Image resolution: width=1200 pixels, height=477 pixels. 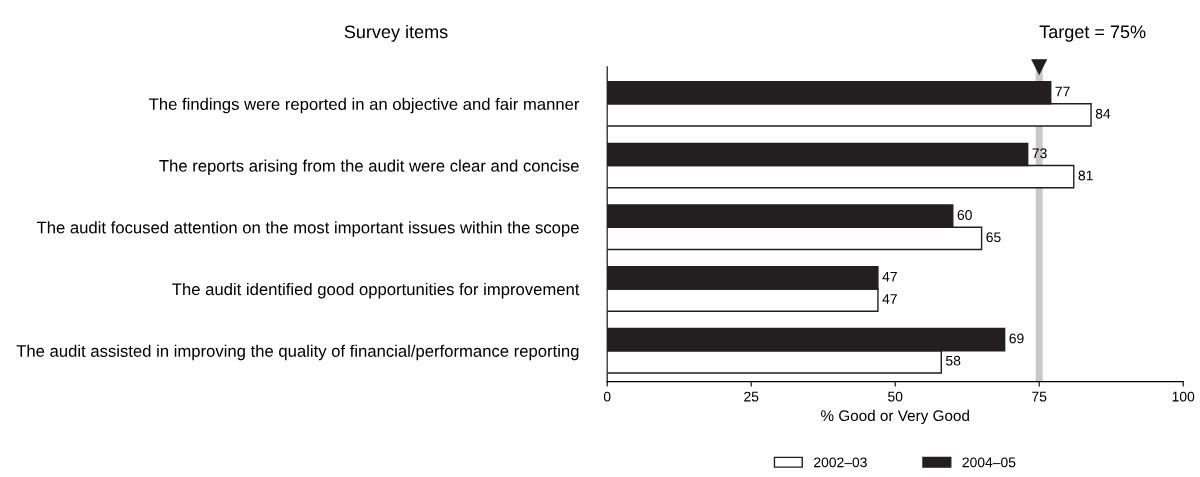 I want to click on x-axis-title: % Good or Very Good, so click(x=895, y=417).